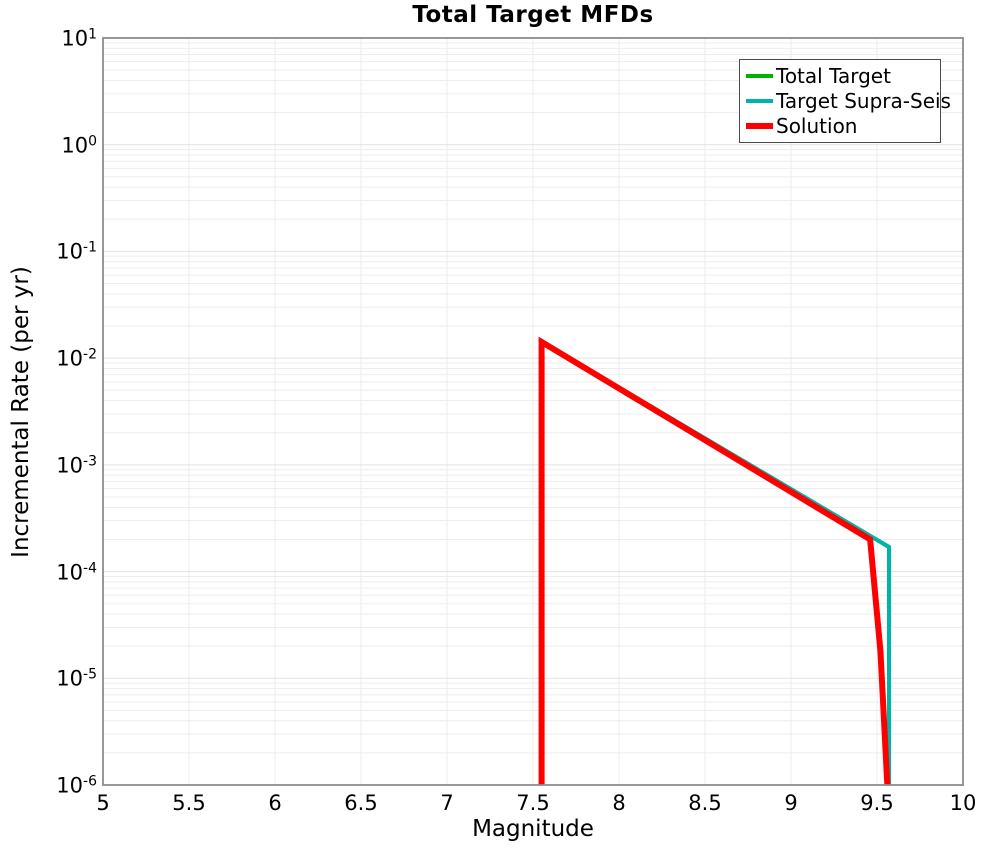 This screenshot has width=1000, height=850. I want to click on legend-label: Target Supra-Seis, so click(863, 100).